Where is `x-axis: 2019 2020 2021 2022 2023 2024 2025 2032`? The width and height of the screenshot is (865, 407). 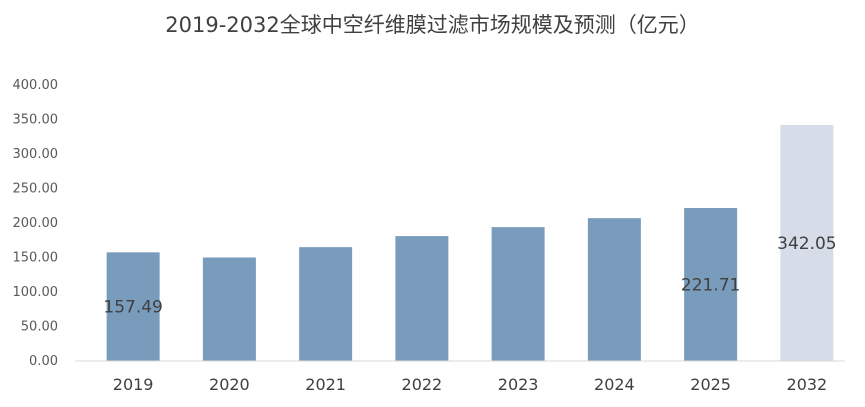
x-axis: 2019 2020 2021 2022 2023 2024 2025 2032 is located at coordinates (470, 384).